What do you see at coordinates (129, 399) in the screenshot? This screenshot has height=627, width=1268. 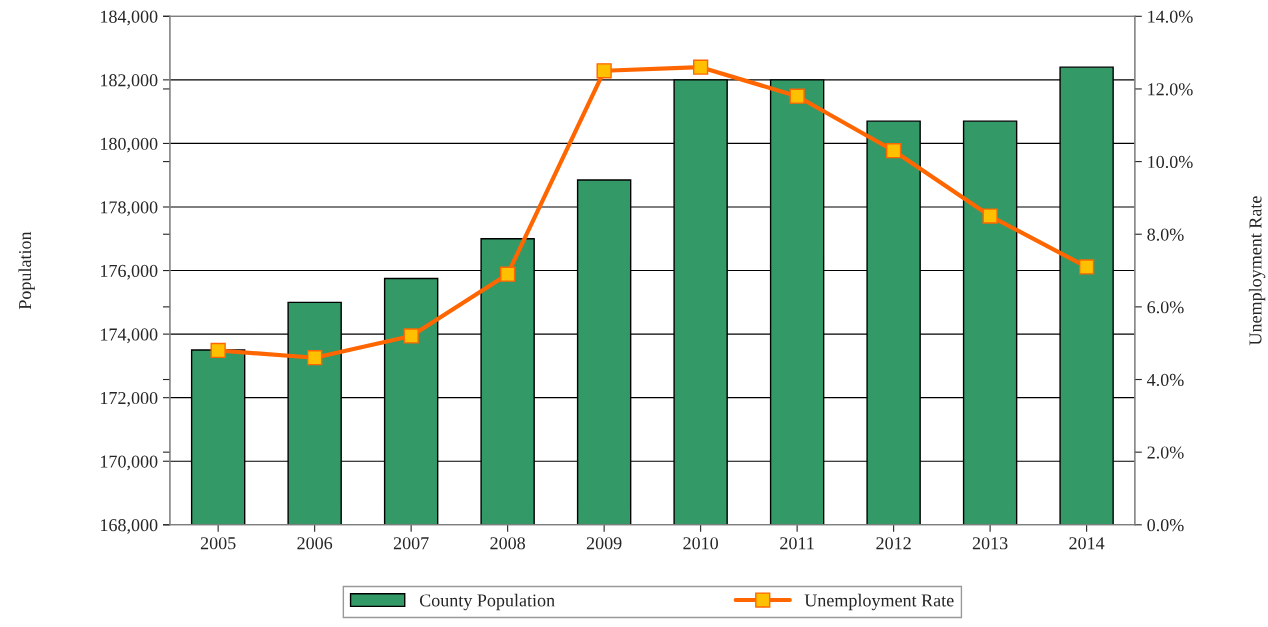 I see `y-tick-label: 172,000` at bounding box center [129, 399].